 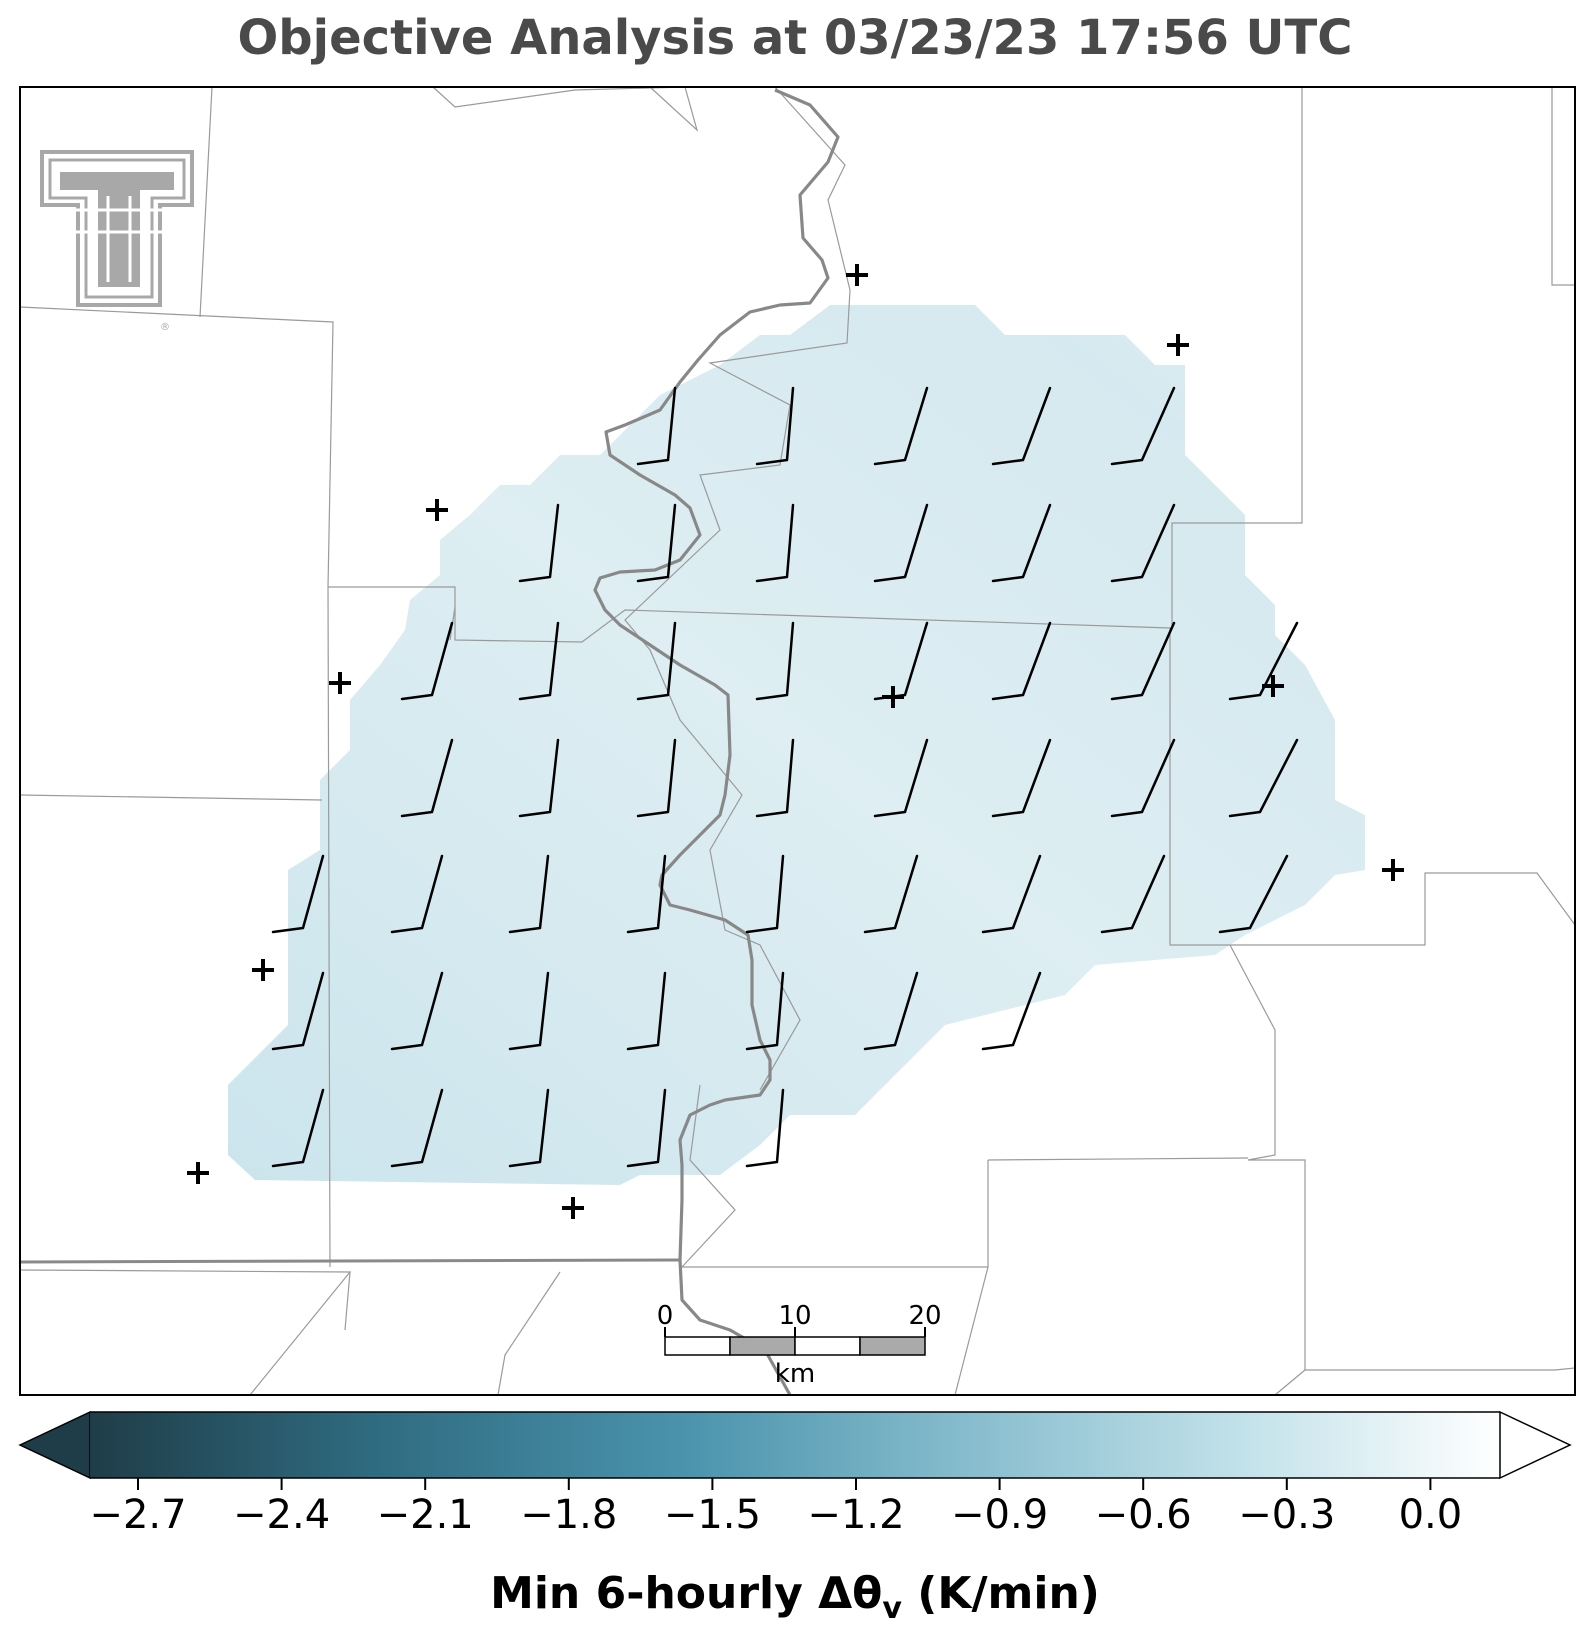 I want to click on scale-label-10: 10, so click(x=794, y=1316).